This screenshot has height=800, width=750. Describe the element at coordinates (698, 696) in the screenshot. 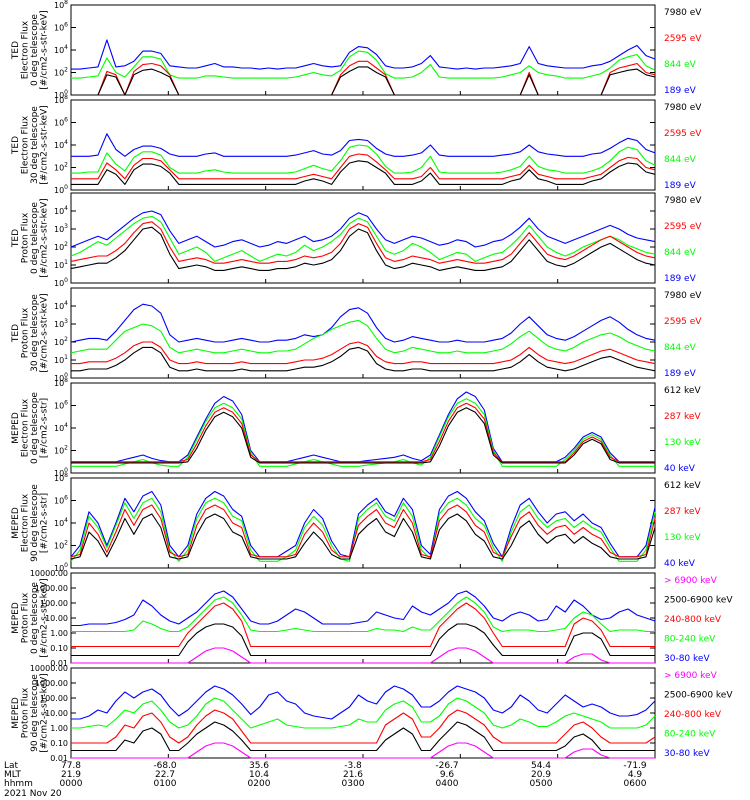

I see `legend-entry: 2500-6900 keV` at that location.